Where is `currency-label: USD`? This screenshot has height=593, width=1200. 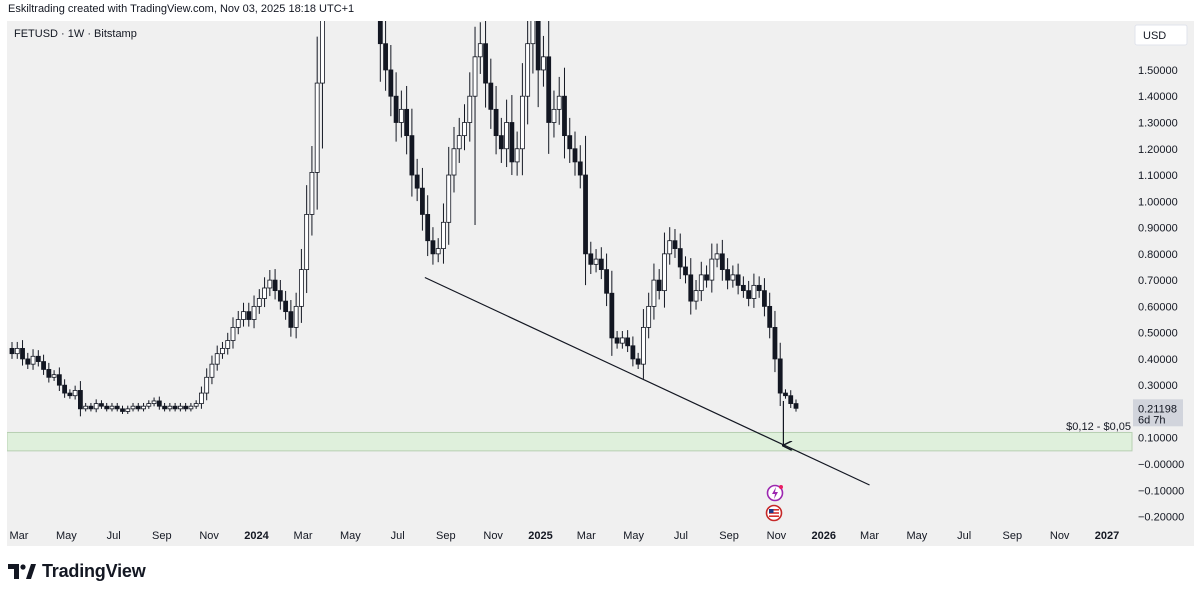 currency-label: USD is located at coordinates (1154, 36).